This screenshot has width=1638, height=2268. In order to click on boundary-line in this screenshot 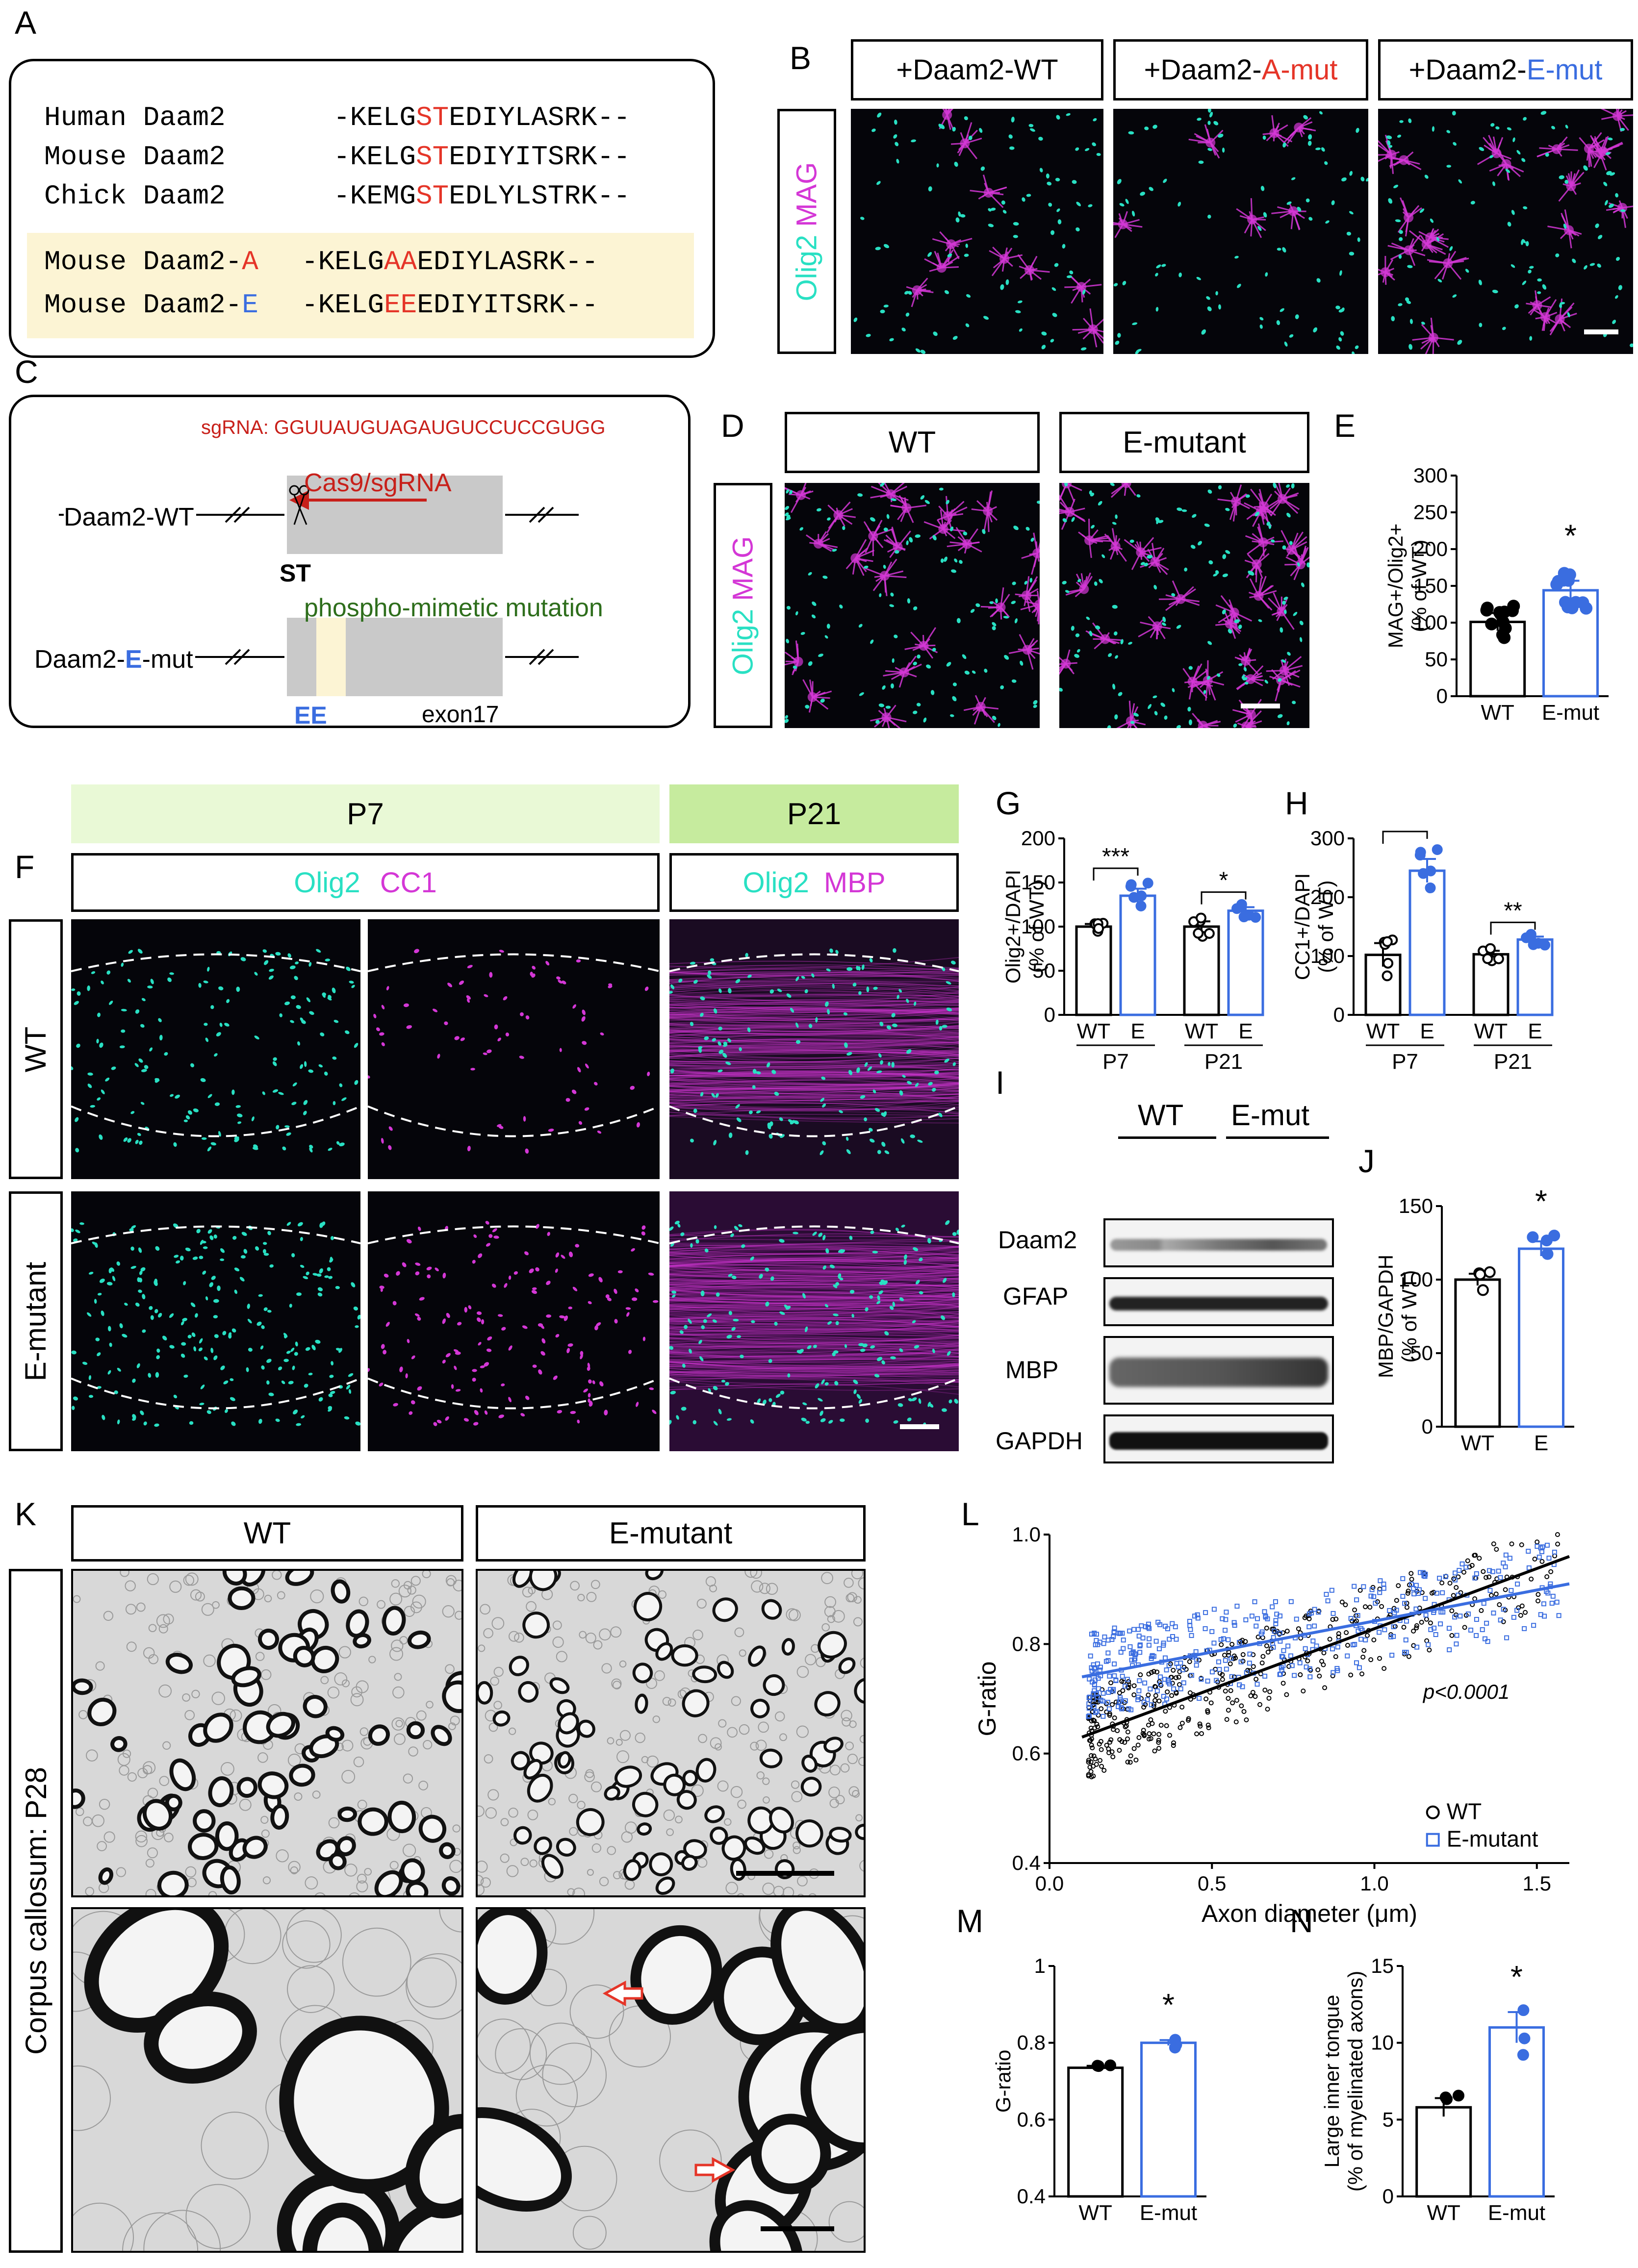, I will do `click(215, 1121)`.